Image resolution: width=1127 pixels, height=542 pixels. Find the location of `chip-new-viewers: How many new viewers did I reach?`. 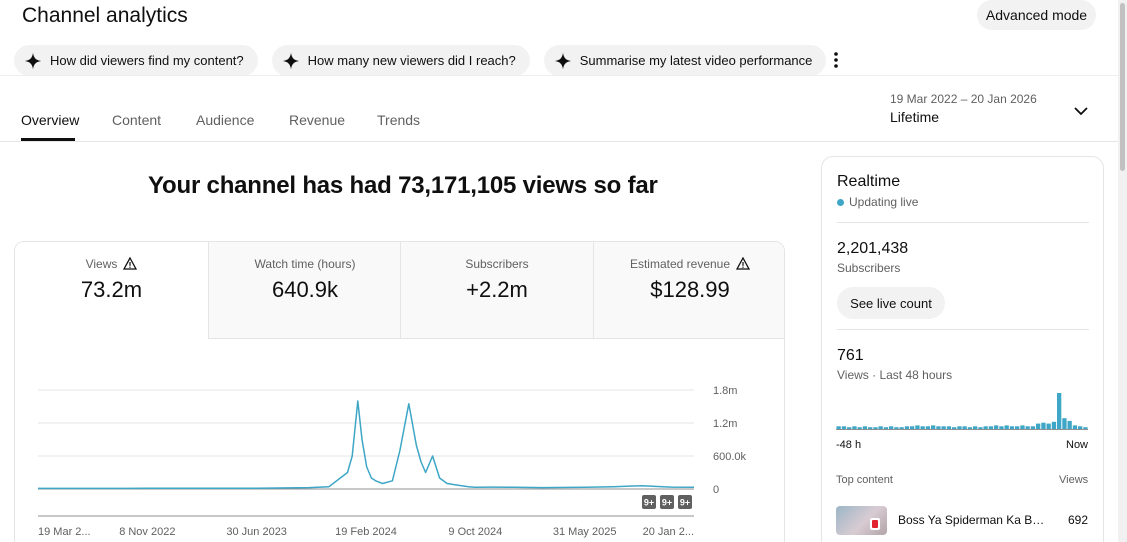

chip-new-viewers: How many new viewers did I reach? is located at coordinates (400, 60).